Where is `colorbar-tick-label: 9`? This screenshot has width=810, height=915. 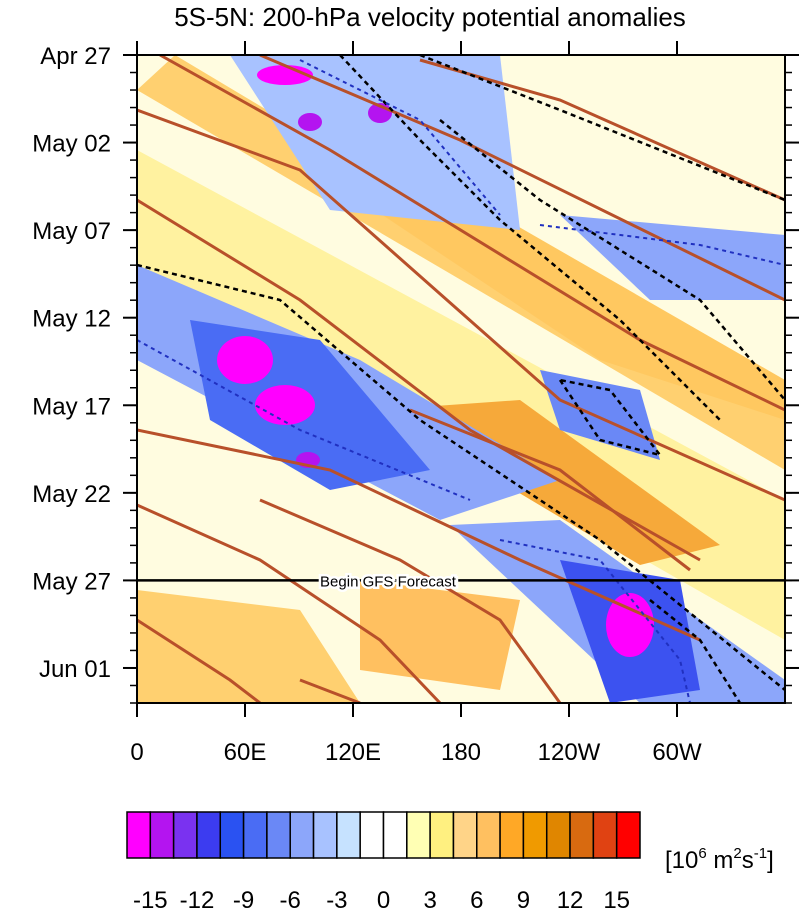
colorbar-tick-label: 9 is located at coordinates (523, 900).